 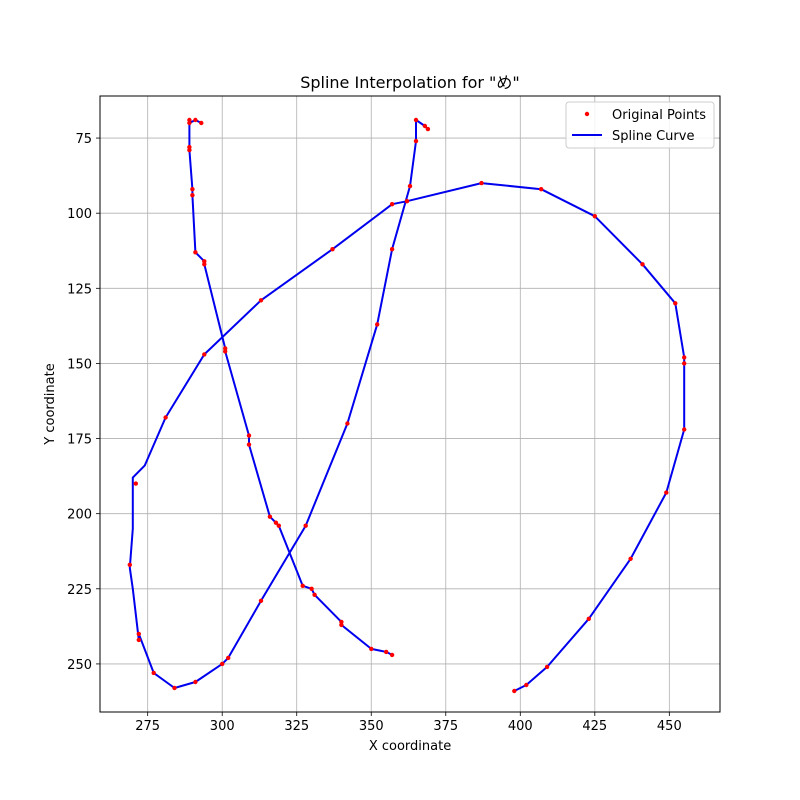 What do you see at coordinates (445, 726) in the screenshot?
I see `x-tick-label: 375` at bounding box center [445, 726].